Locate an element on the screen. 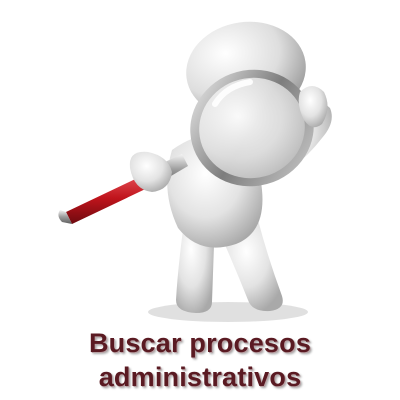 The width and height of the screenshot is (400, 400). right-hand is located at coordinates (313, 107).